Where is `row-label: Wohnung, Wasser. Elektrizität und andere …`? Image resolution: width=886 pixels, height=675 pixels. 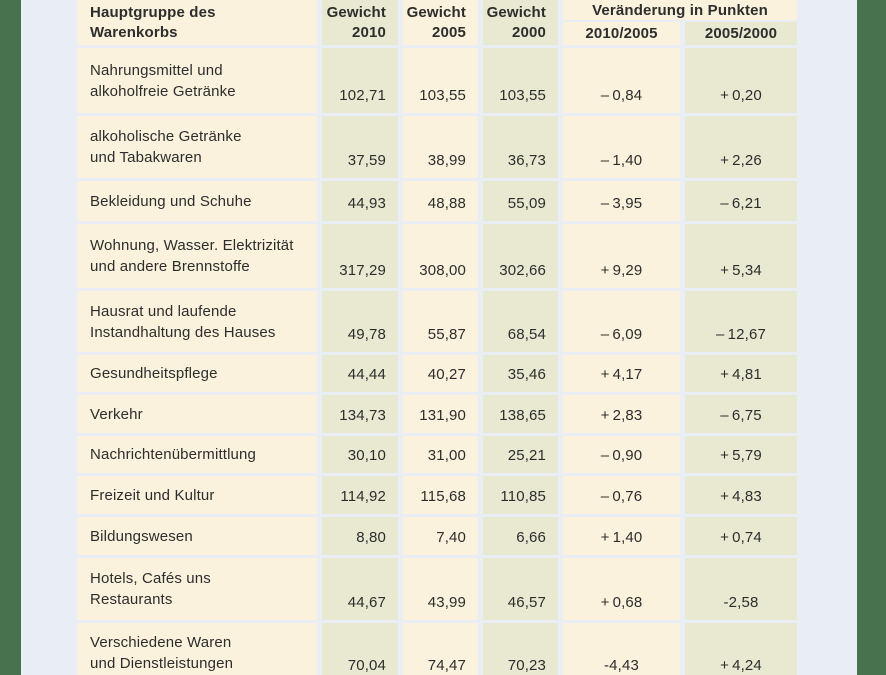 row-label: Wohnung, Wasser. Elektrizität und andere … is located at coordinates (197, 256).